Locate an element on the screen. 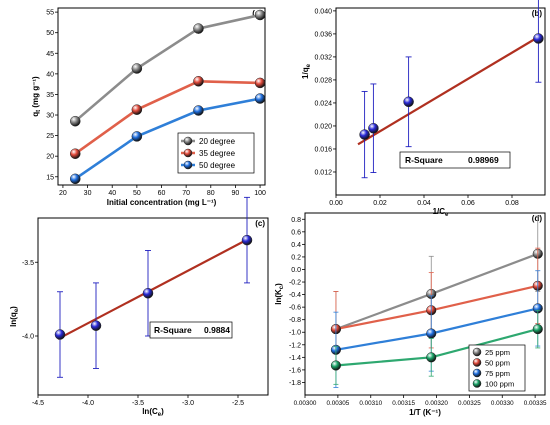 The image size is (550, 425). panel-c-ytick-label: -3.5 is located at coordinates (28, 263).